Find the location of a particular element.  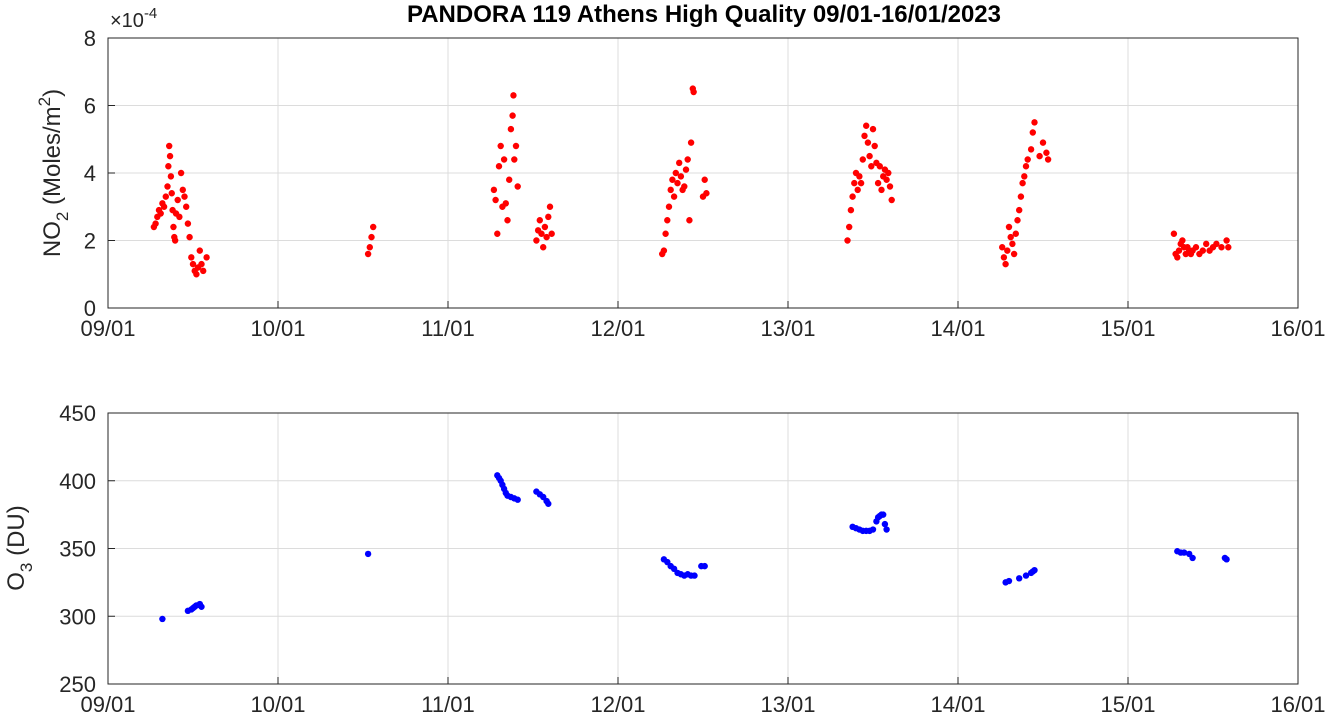

ylabel-sub: 2 is located at coordinates (62, 216).